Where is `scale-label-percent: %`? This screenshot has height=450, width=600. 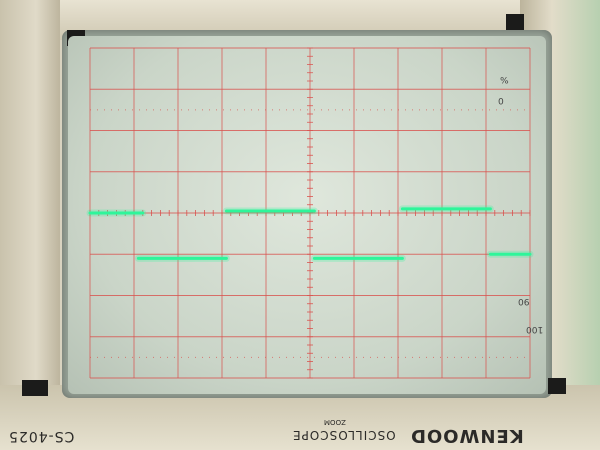 scale-label-percent: % is located at coordinates (504, 79).